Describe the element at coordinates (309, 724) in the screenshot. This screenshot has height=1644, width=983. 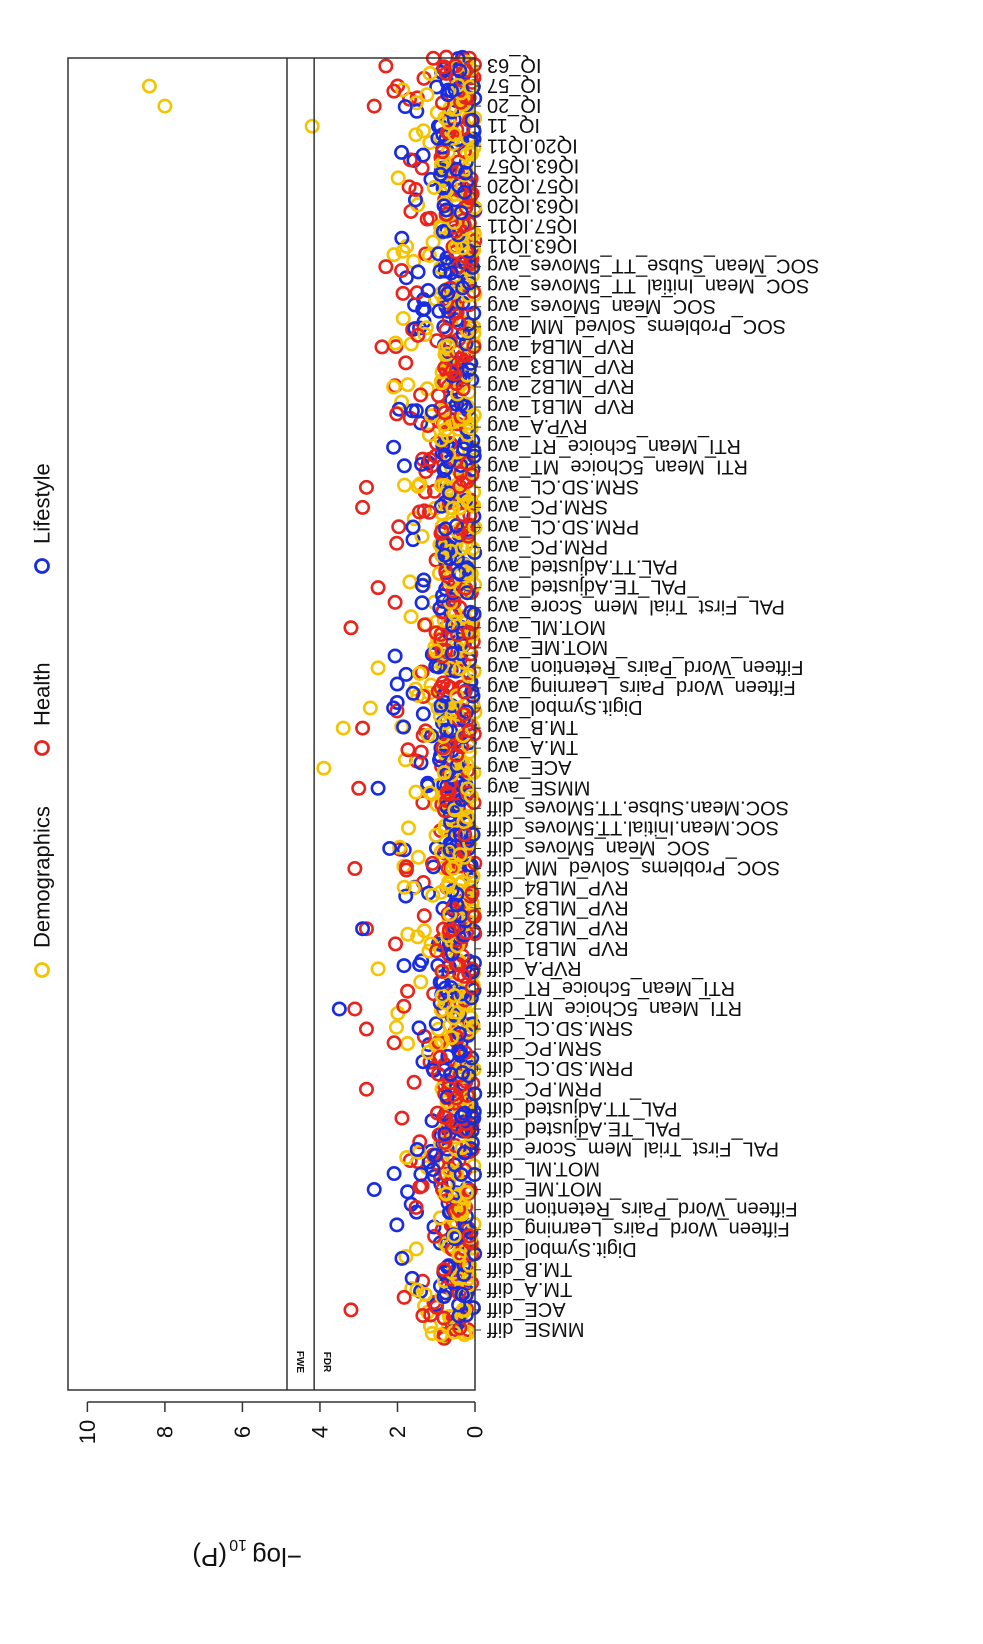
I see `threshold-lines: FWE FDR` at that location.